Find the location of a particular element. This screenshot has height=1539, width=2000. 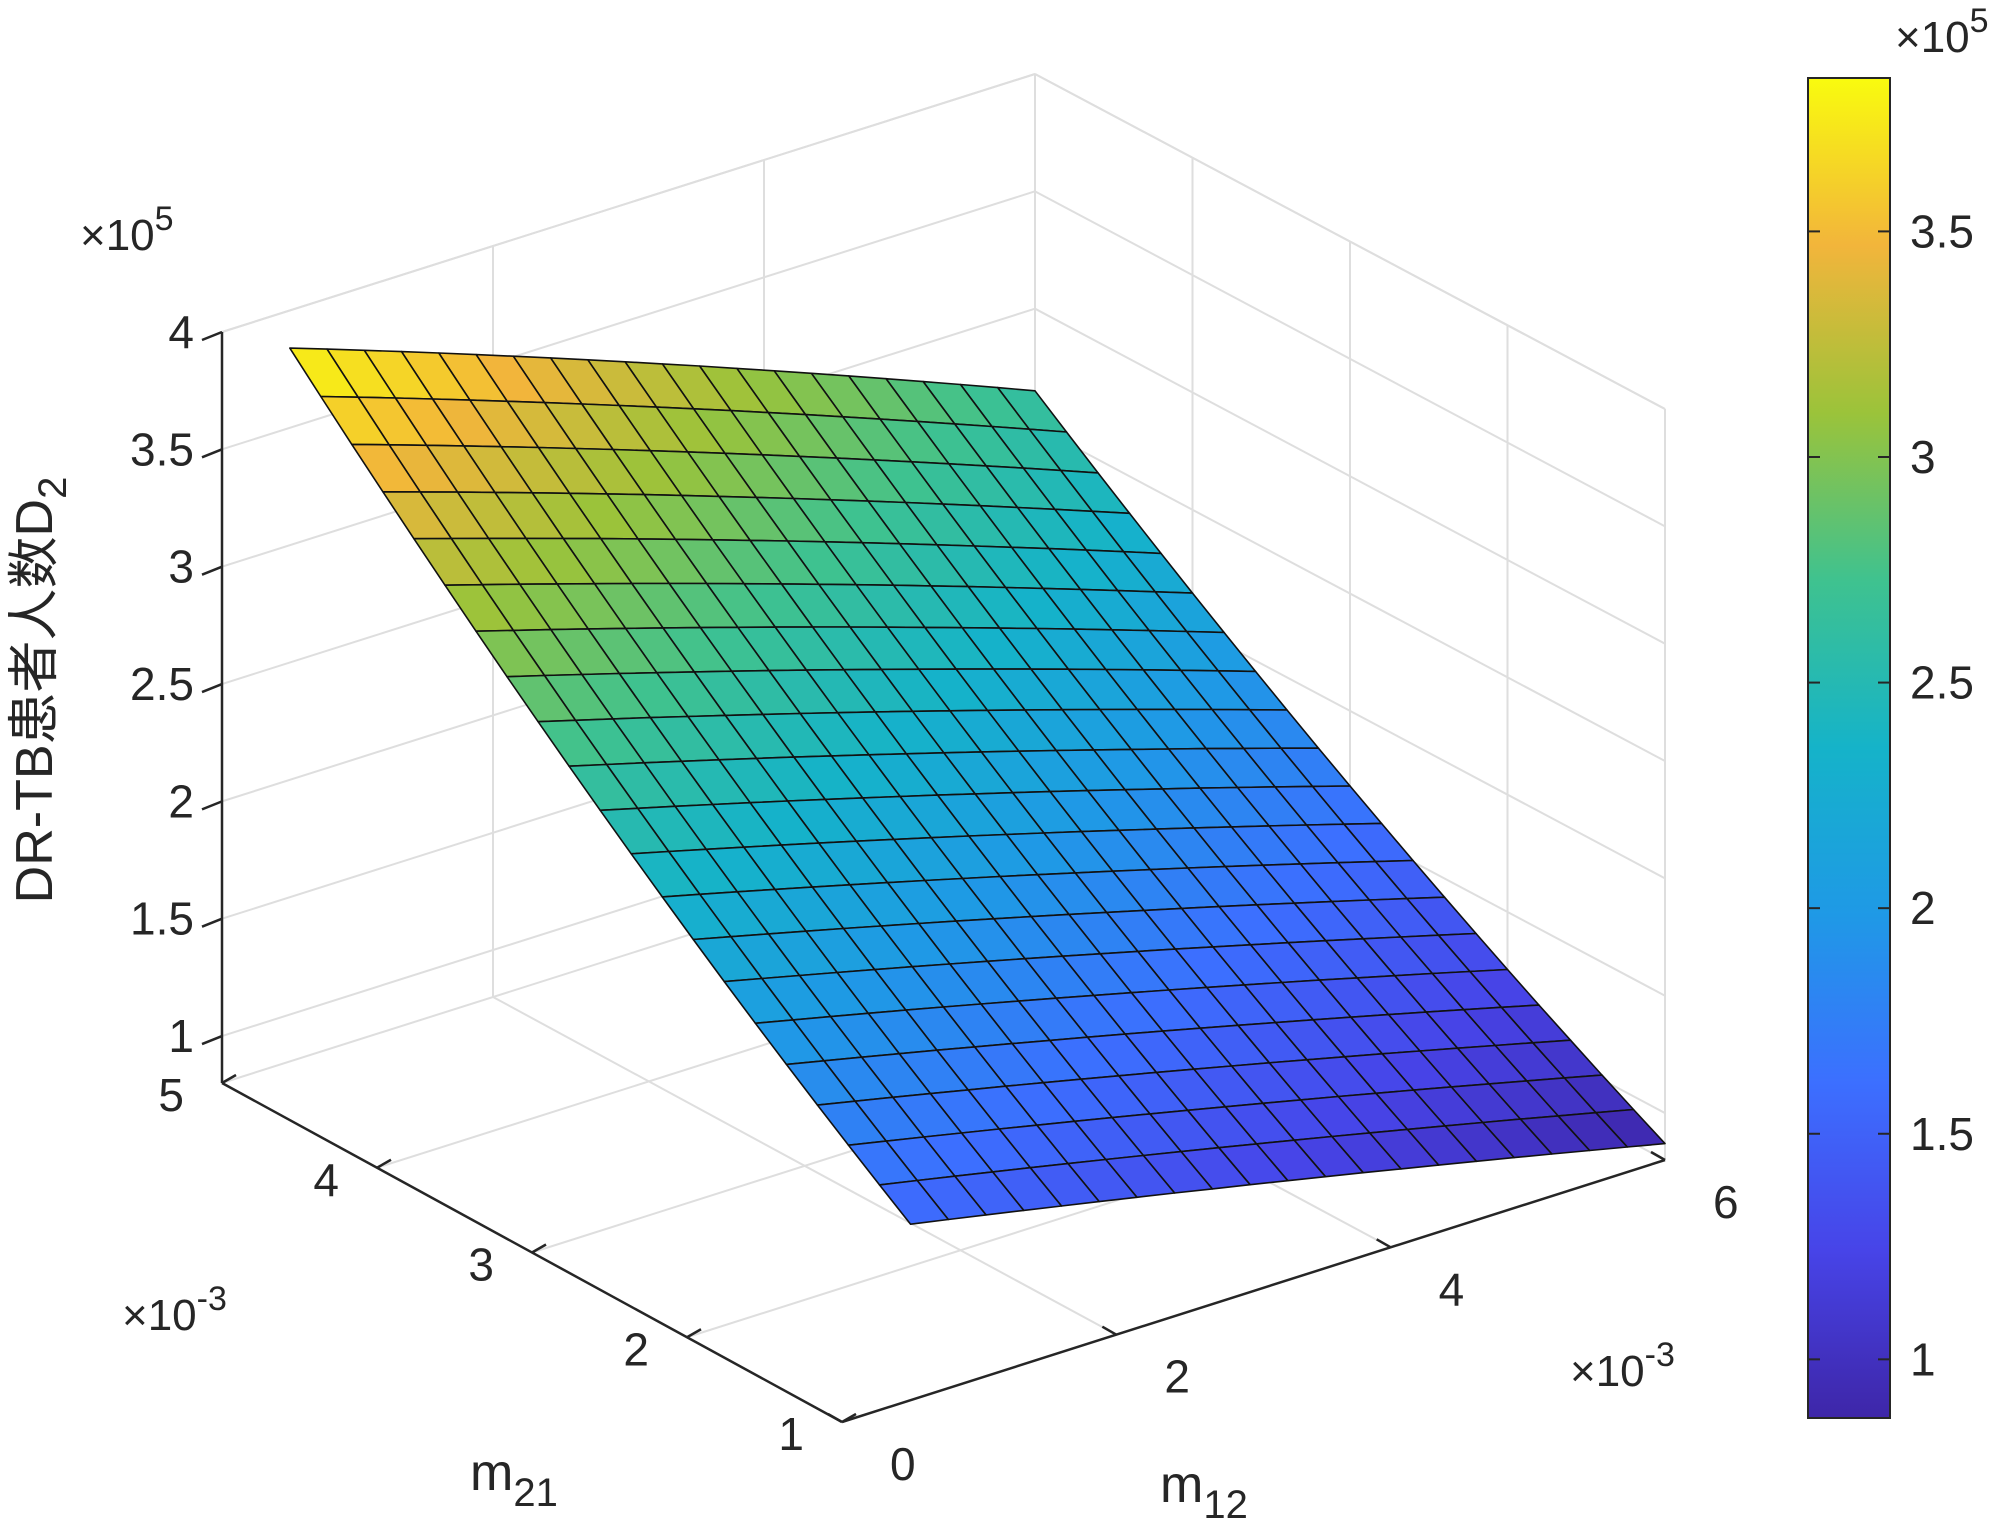

y-tick-label: 5 is located at coordinates (171, 1095).